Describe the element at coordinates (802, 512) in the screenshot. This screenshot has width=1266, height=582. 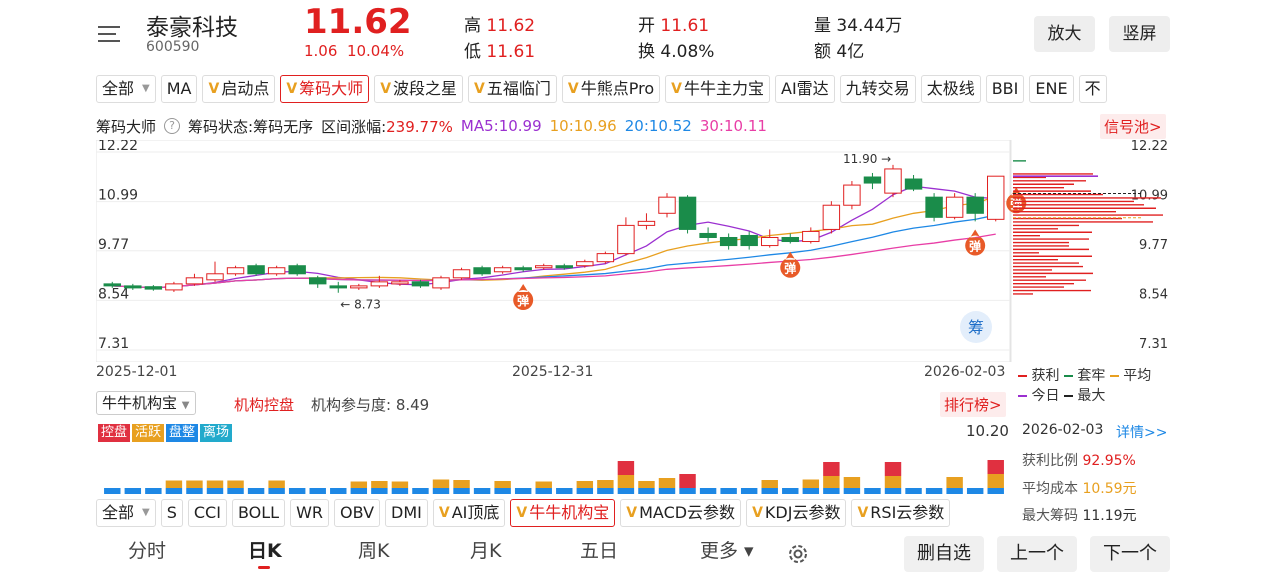
I see `tab-label: KDJ云参数` at that location.